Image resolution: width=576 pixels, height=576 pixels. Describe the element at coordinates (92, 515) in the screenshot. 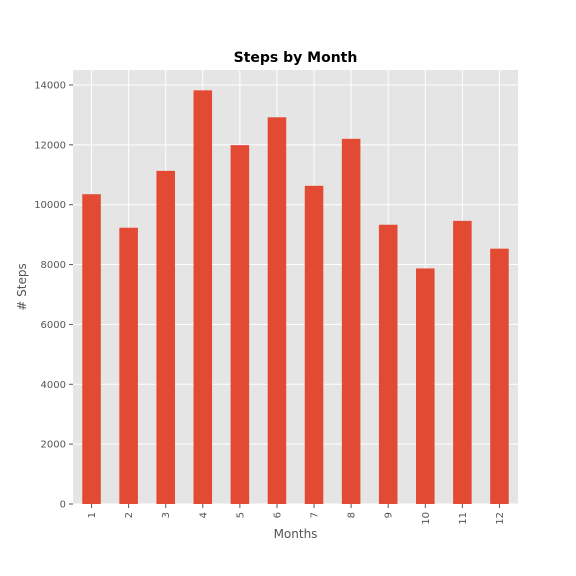

I see `x-tick-label: 1` at that location.